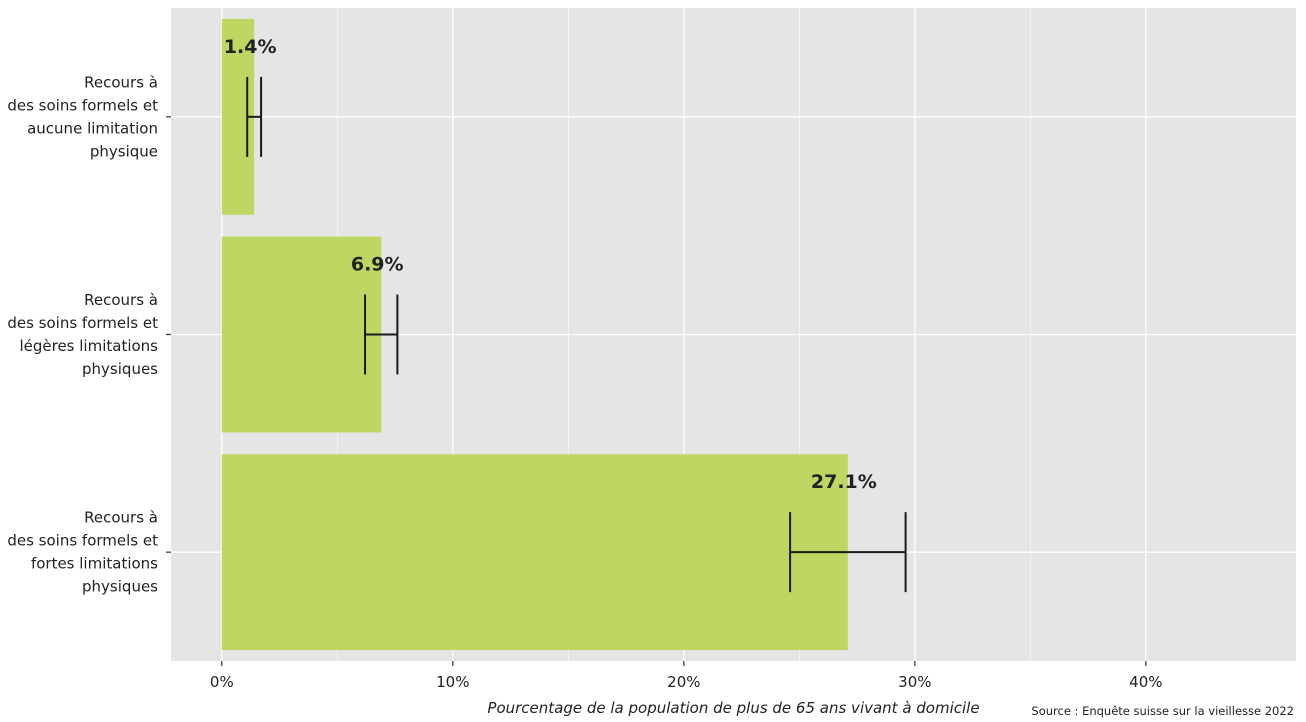  I want to click on data-label: 27.1%, so click(844, 482).